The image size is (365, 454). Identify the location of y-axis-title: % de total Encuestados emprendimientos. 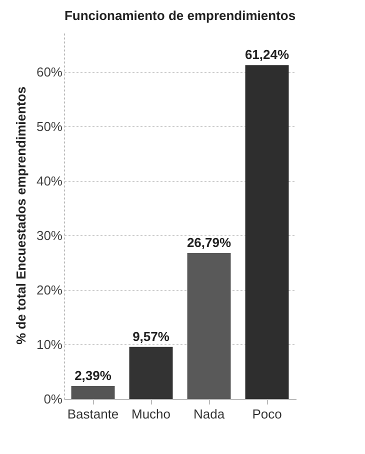
(20, 215).